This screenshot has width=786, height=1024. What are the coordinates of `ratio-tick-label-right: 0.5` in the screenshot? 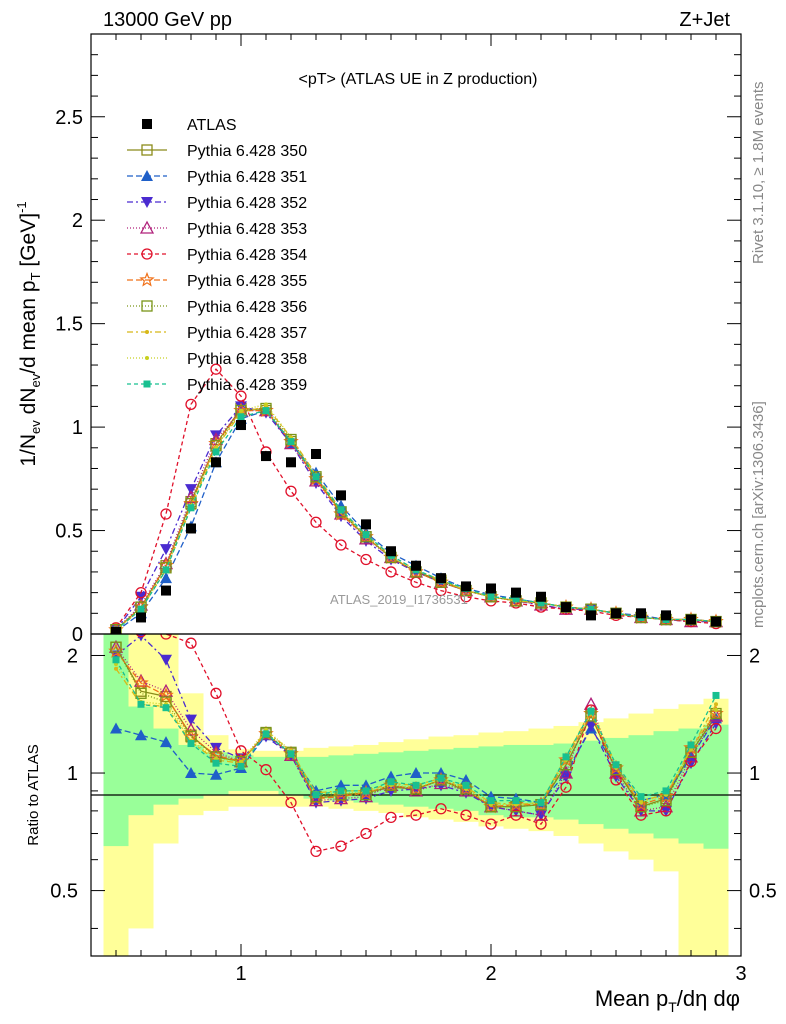 It's located at (763, 892).